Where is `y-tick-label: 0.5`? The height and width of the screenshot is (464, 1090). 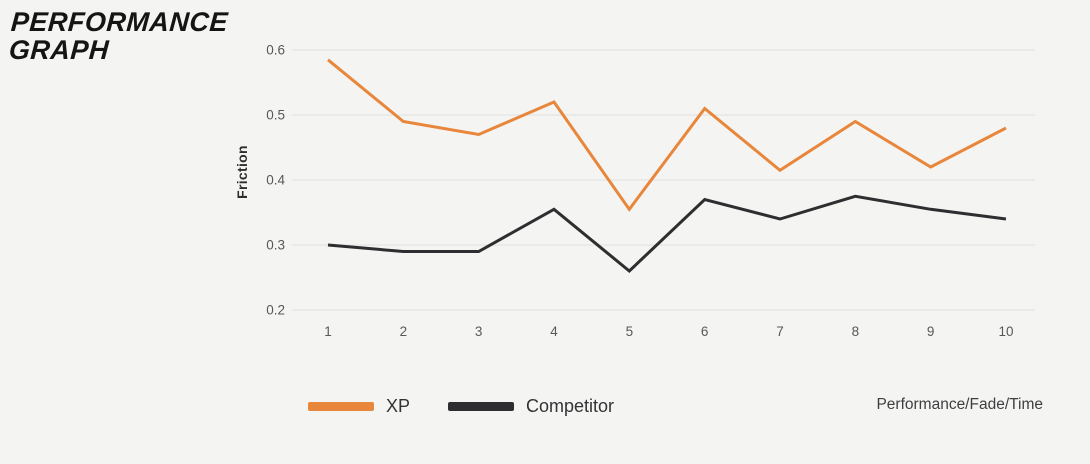
y-tick-label: 0.5 is located at coordinates (275, 115).